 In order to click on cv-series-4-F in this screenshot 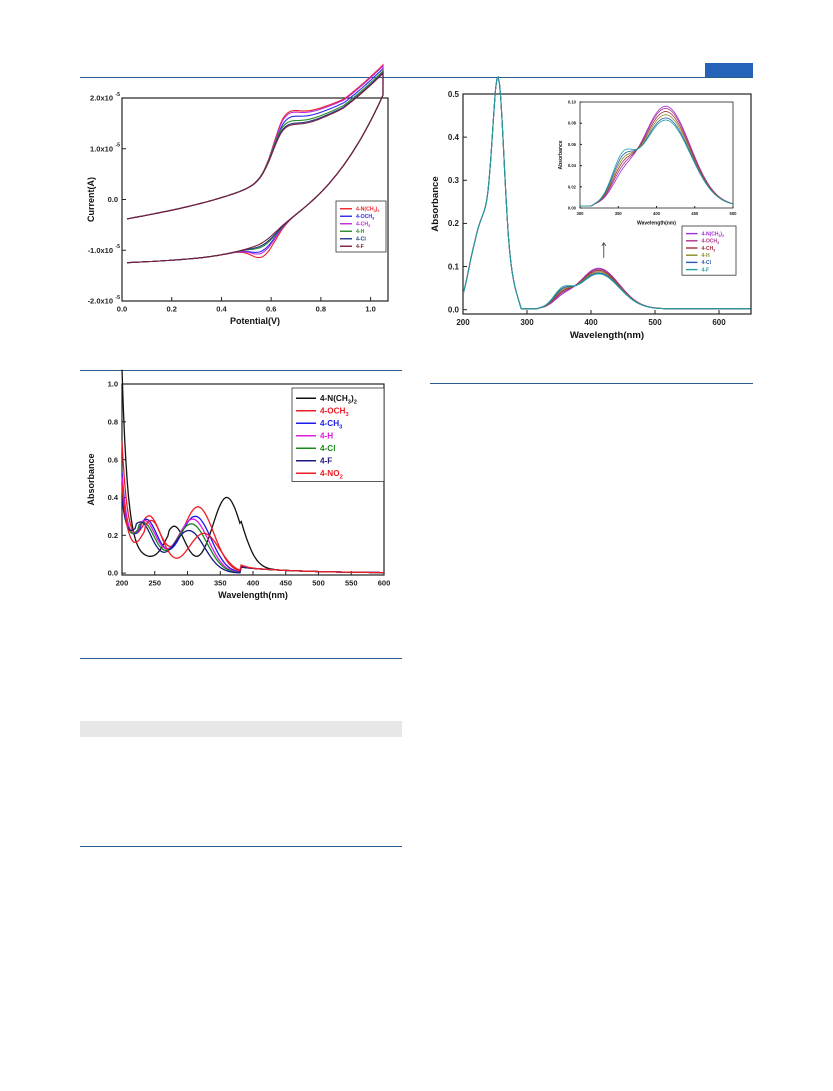, I will do `click(255, 167)`.